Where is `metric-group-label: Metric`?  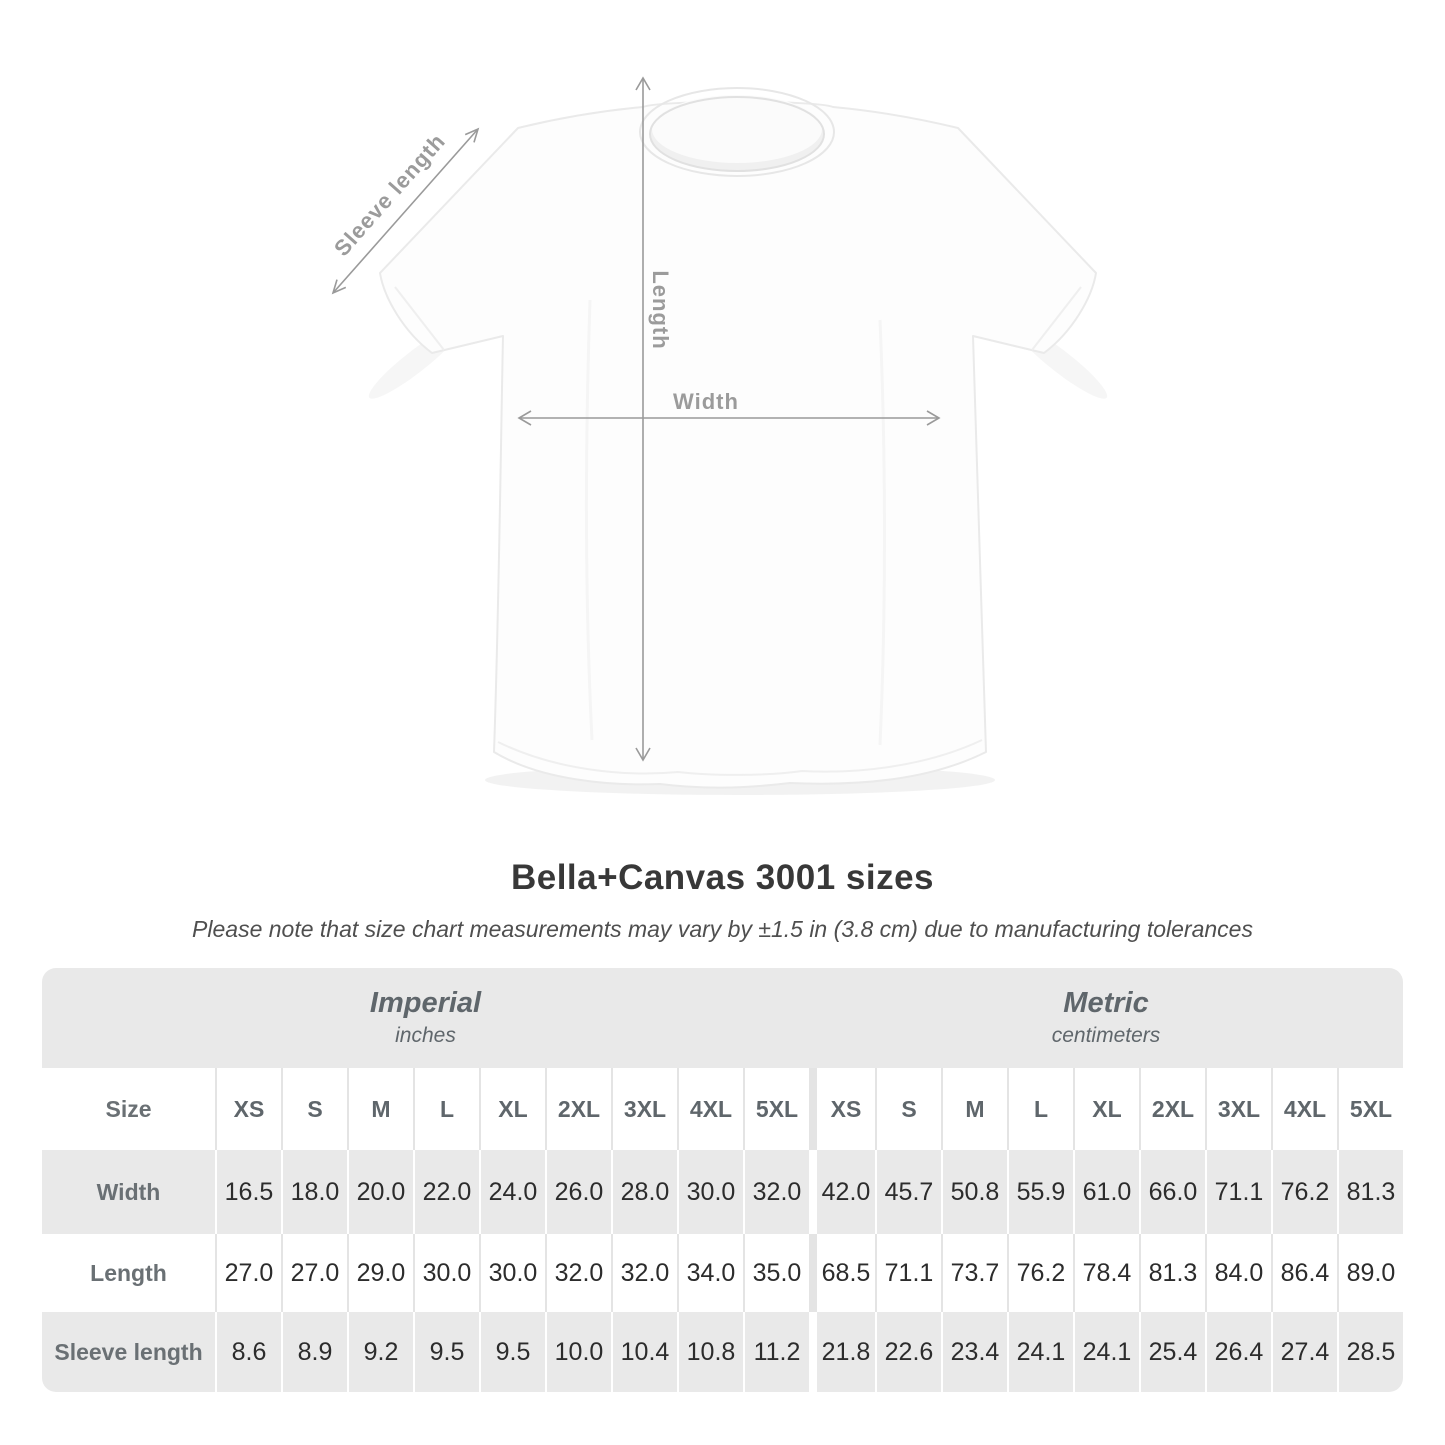
metric-group-label: Metric is located at coordinates (1106, 1003).